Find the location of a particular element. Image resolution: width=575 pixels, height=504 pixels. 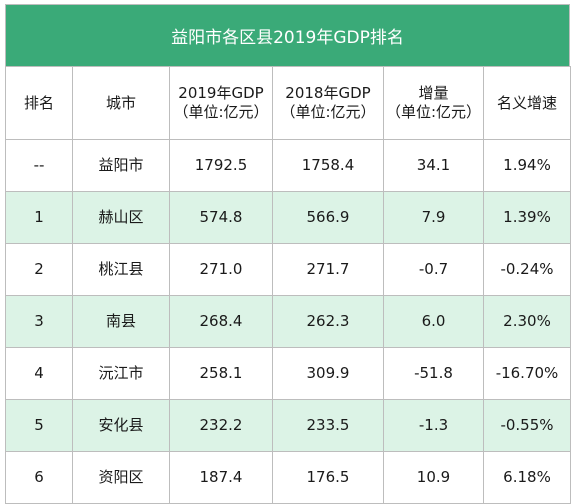

header-city: 城市 is located at coordinates (121, 103).